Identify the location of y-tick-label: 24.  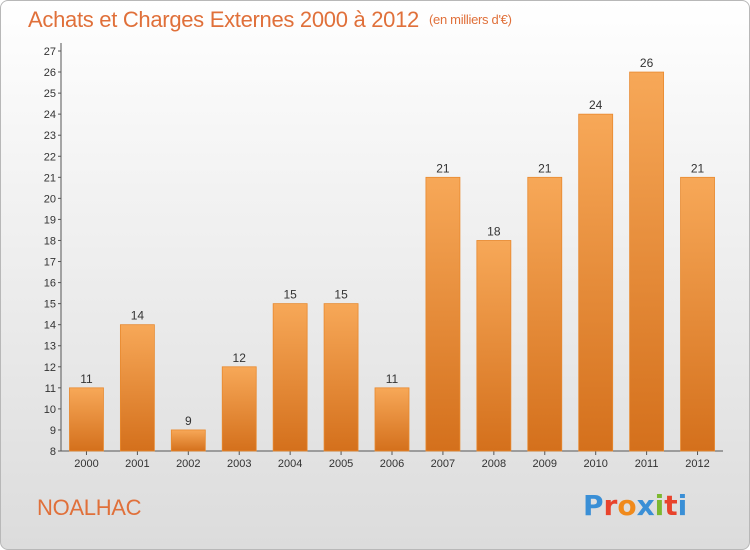
(50, 115).